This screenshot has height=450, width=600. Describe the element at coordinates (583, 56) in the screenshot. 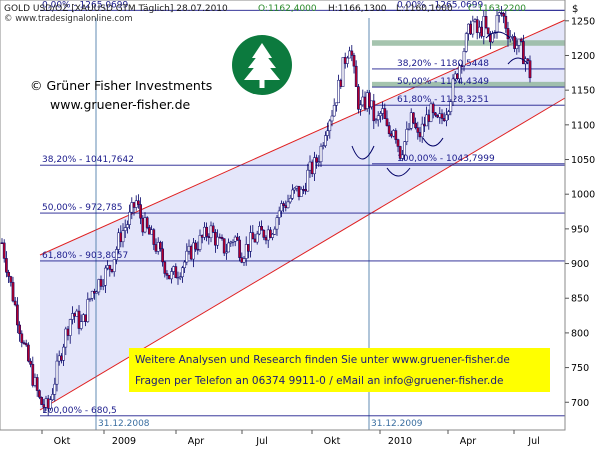

I see `y-axis-label: 1200` at that location.